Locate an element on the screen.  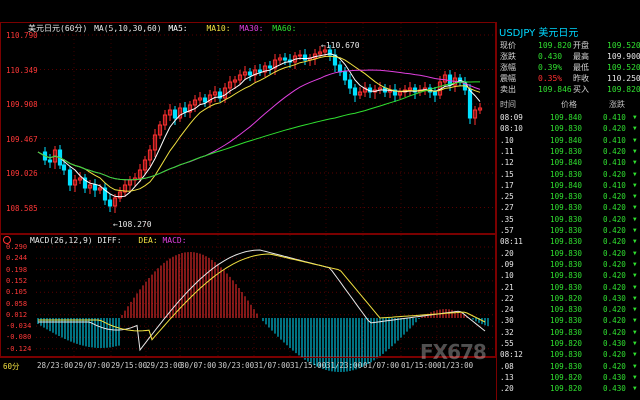
tick-row: .20 109.820 0.430 ▼ is located at coordinates (568, 388).